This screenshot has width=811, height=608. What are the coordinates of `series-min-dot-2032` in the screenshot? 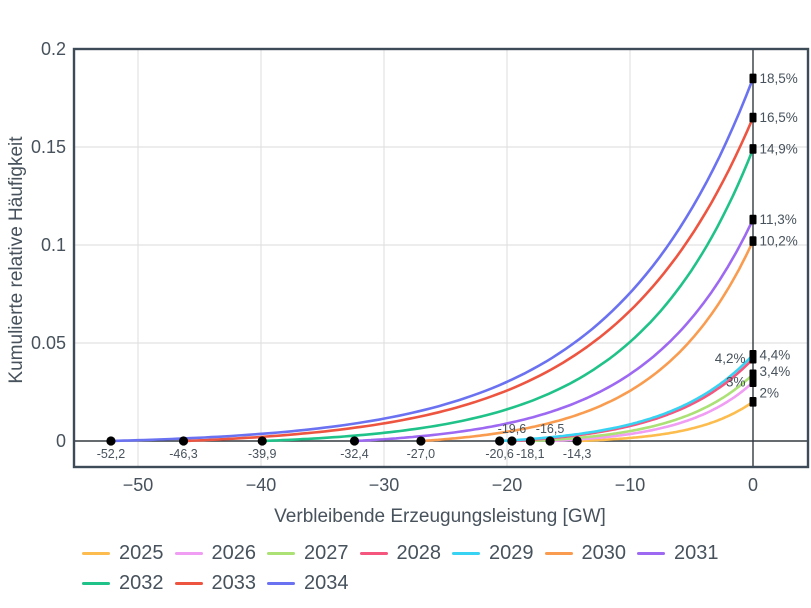 It's located at (262, 441).